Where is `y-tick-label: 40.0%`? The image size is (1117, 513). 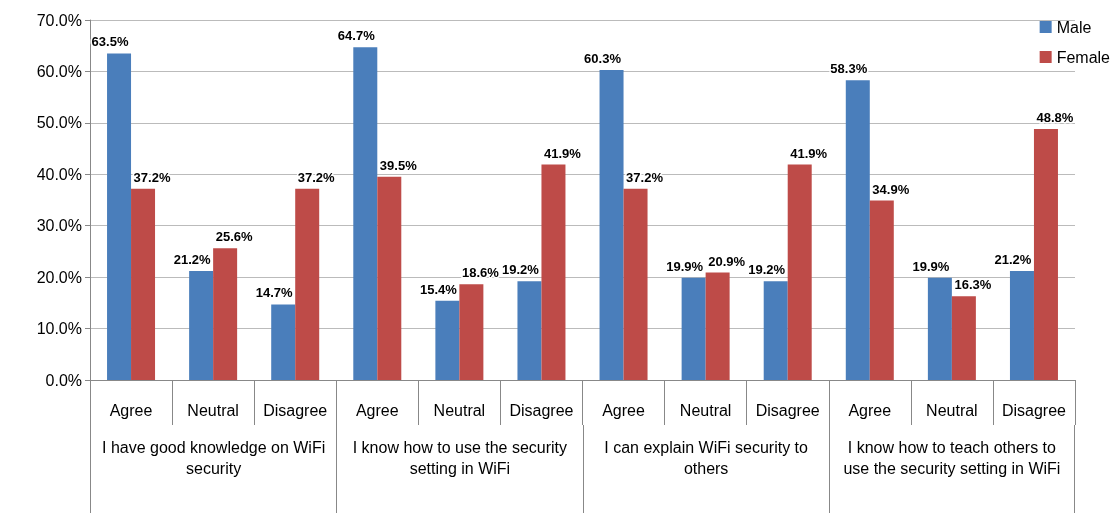
y-tick-label: 40.0% is located at coordinates (59, 174).